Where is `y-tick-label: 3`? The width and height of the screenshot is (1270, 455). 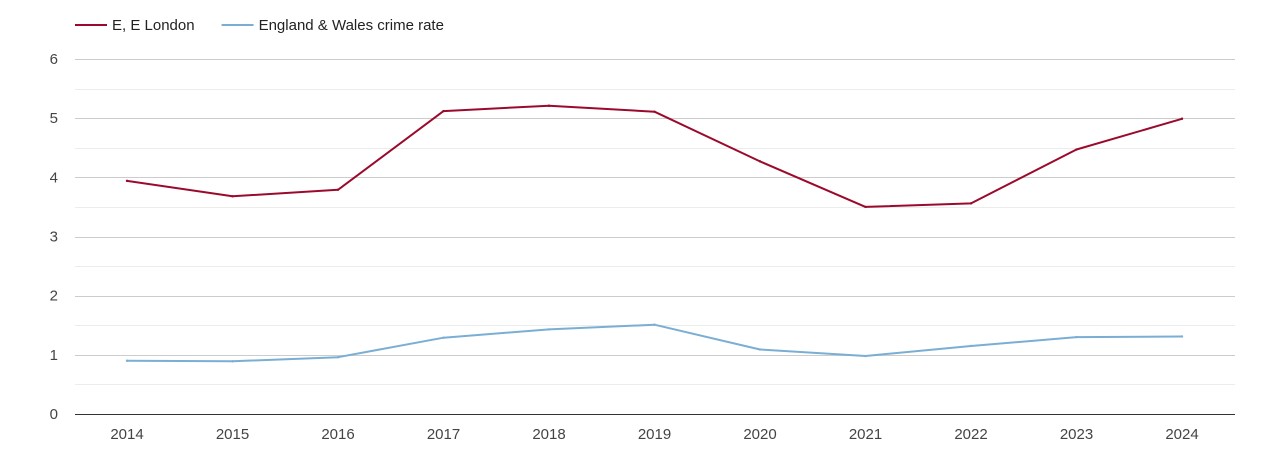 y-tick-label: 3 is located at coordinates (54, 237).